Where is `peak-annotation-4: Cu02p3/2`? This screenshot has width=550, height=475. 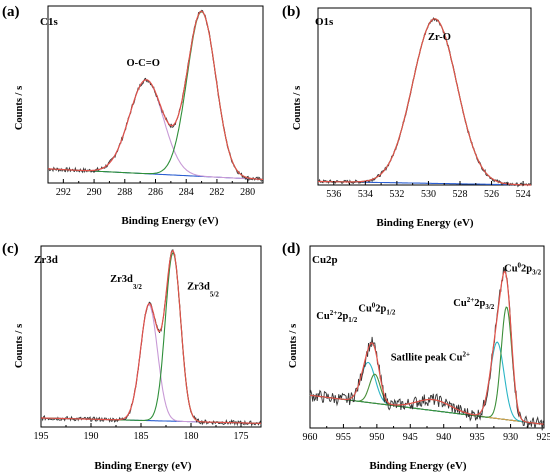
peak-annotation-4: Cu02p3/2 is located at coordinates (522, 268).